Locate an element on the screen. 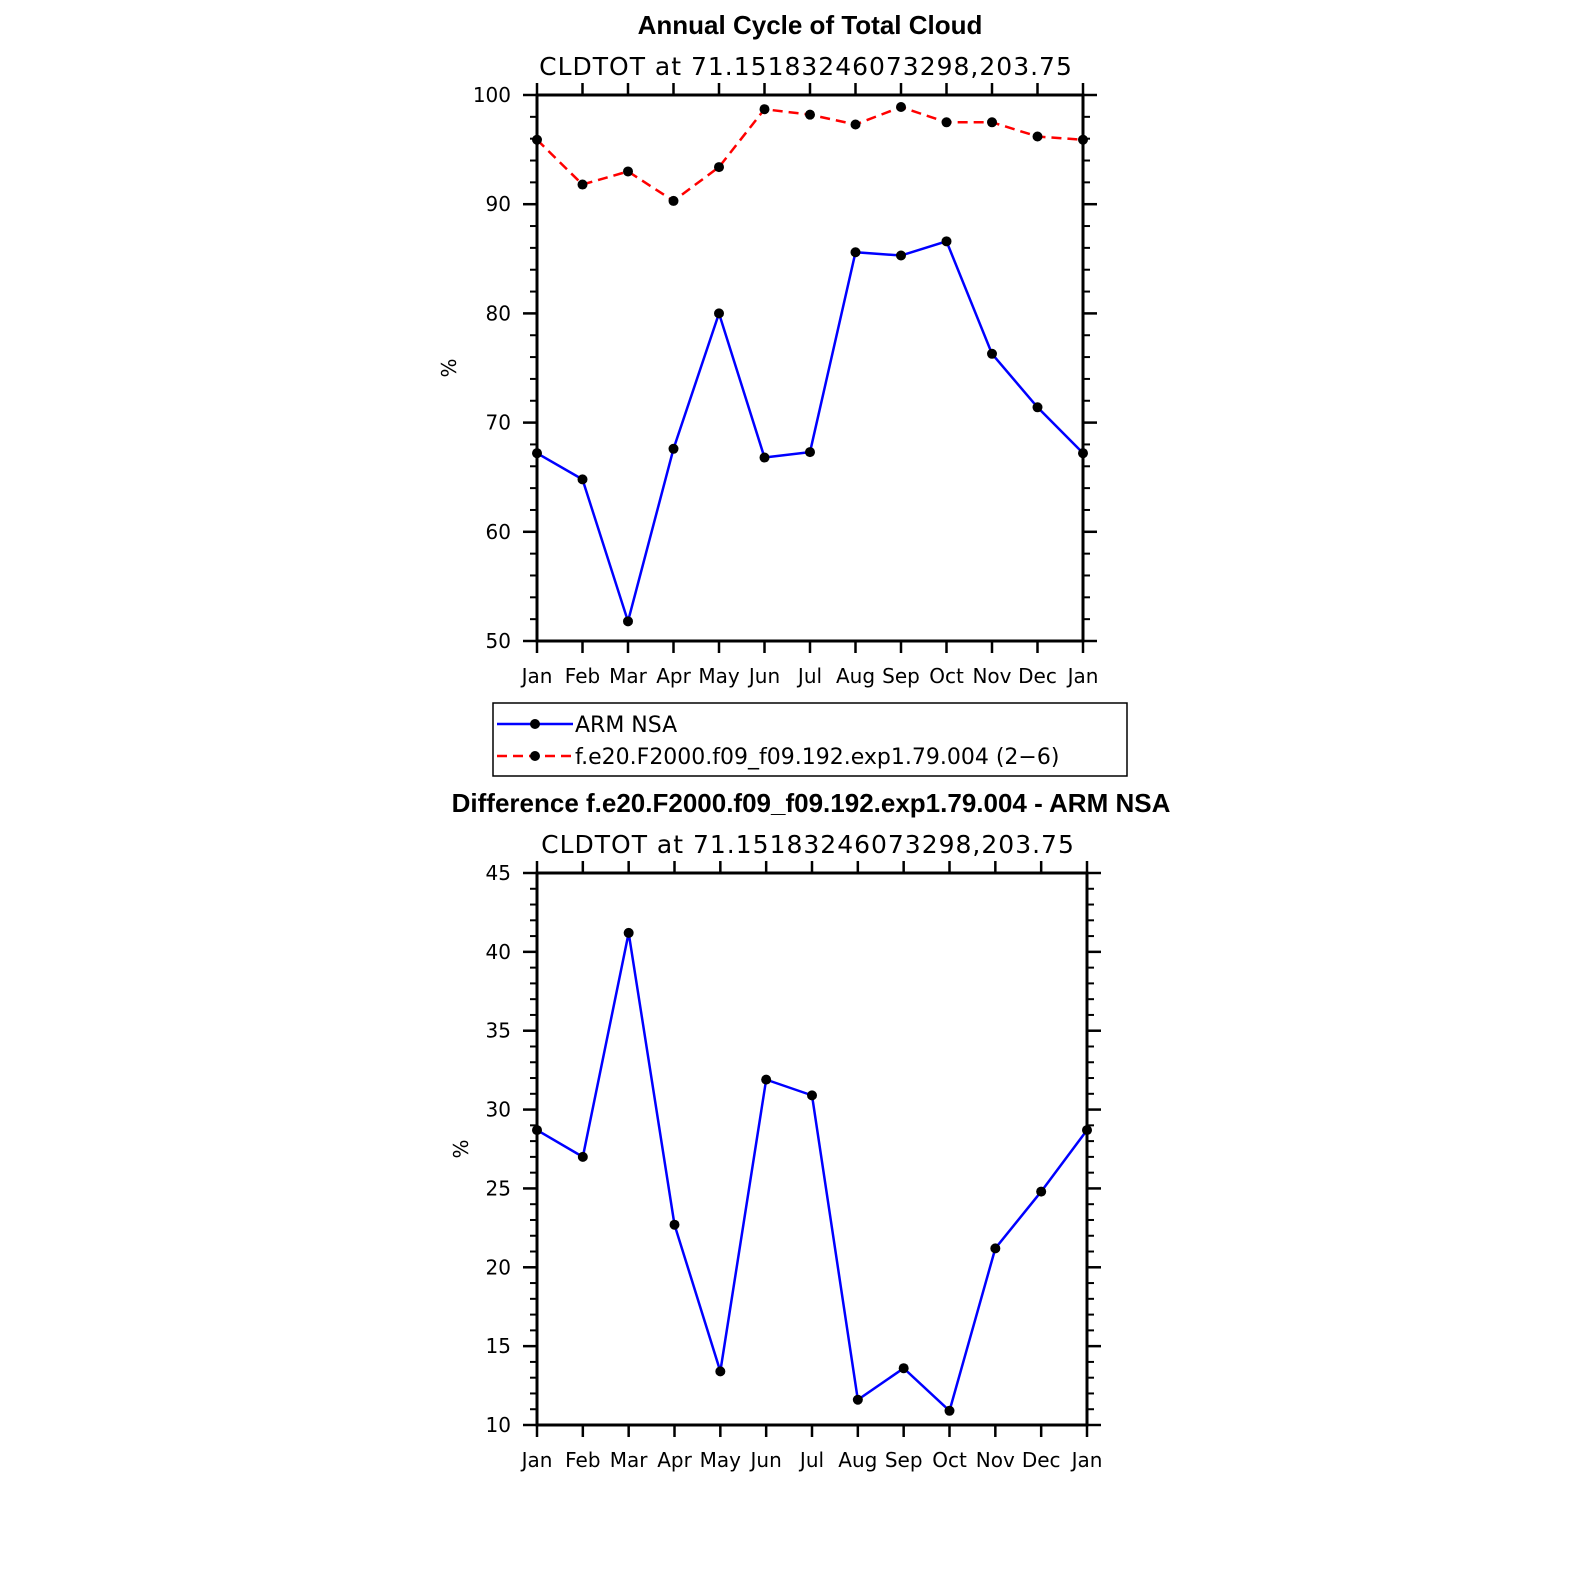 This screenshot has width=1574, height=1574. y-tick-label: 100 is located at coordinates (492, 95).